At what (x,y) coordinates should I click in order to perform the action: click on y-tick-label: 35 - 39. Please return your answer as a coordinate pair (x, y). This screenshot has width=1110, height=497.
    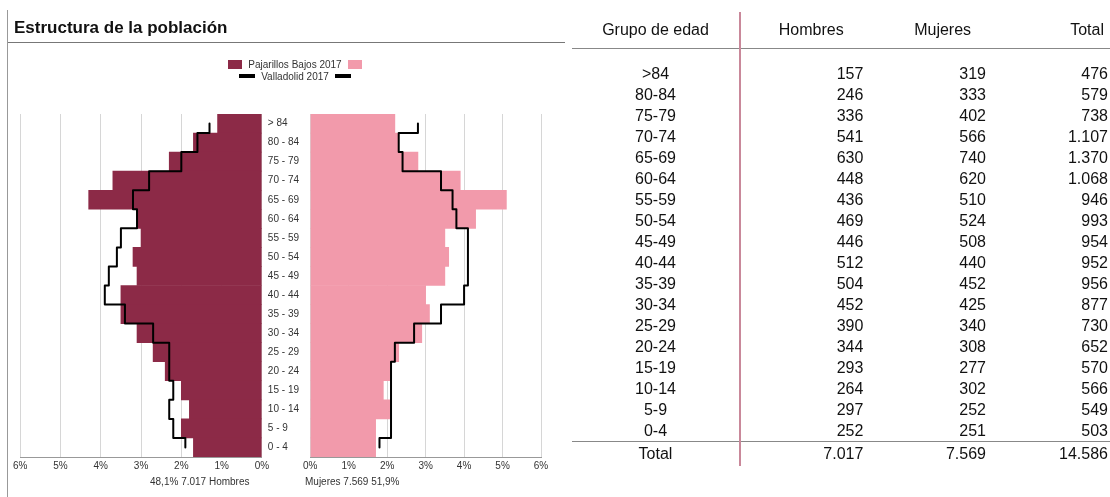
    Looking at the image, I should click on (283, 313).